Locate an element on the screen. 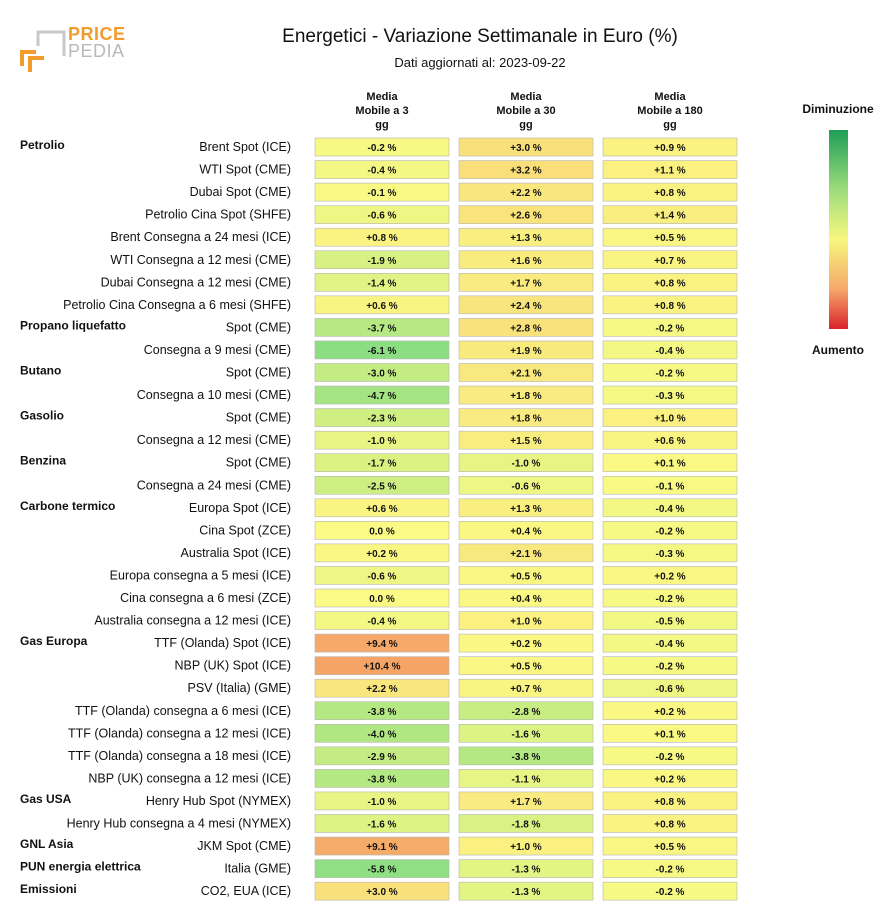  row-label: TTF (Olanda) consegna a 12 mesi (ICE) is located at coordinates (179, 733).